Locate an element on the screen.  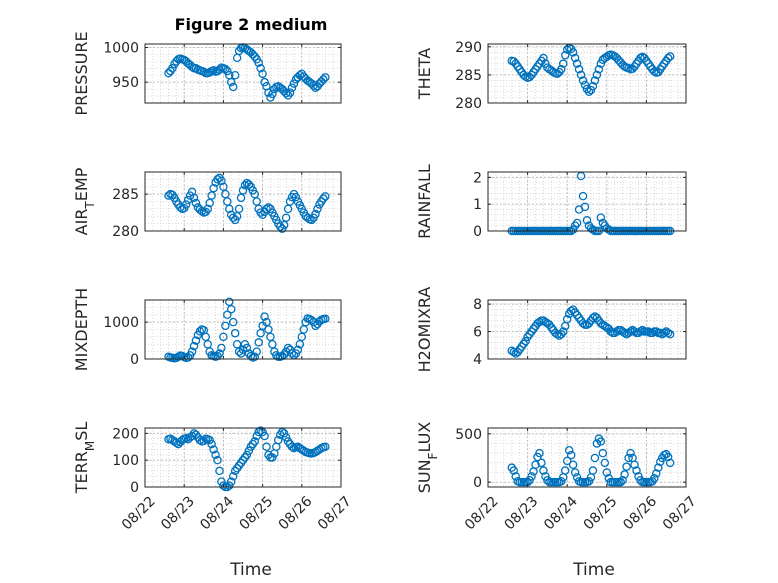
y-tick-label: 0 is located at coordinates (477, 232).